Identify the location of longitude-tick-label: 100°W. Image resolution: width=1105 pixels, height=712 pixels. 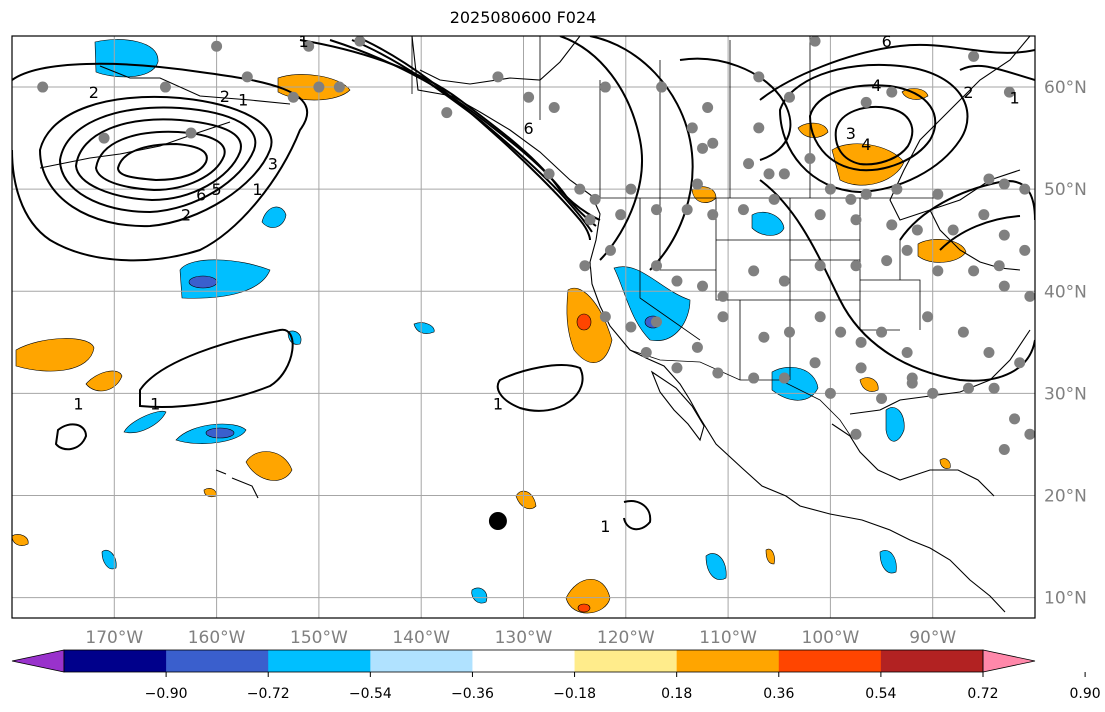
(831, 638).